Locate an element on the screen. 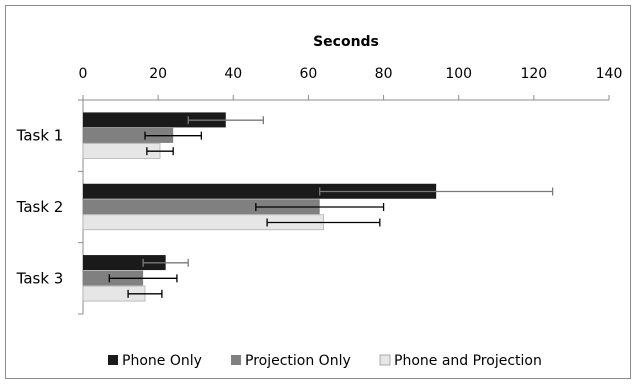  x-tick-label: 80 is located at coordinates (384, 74).